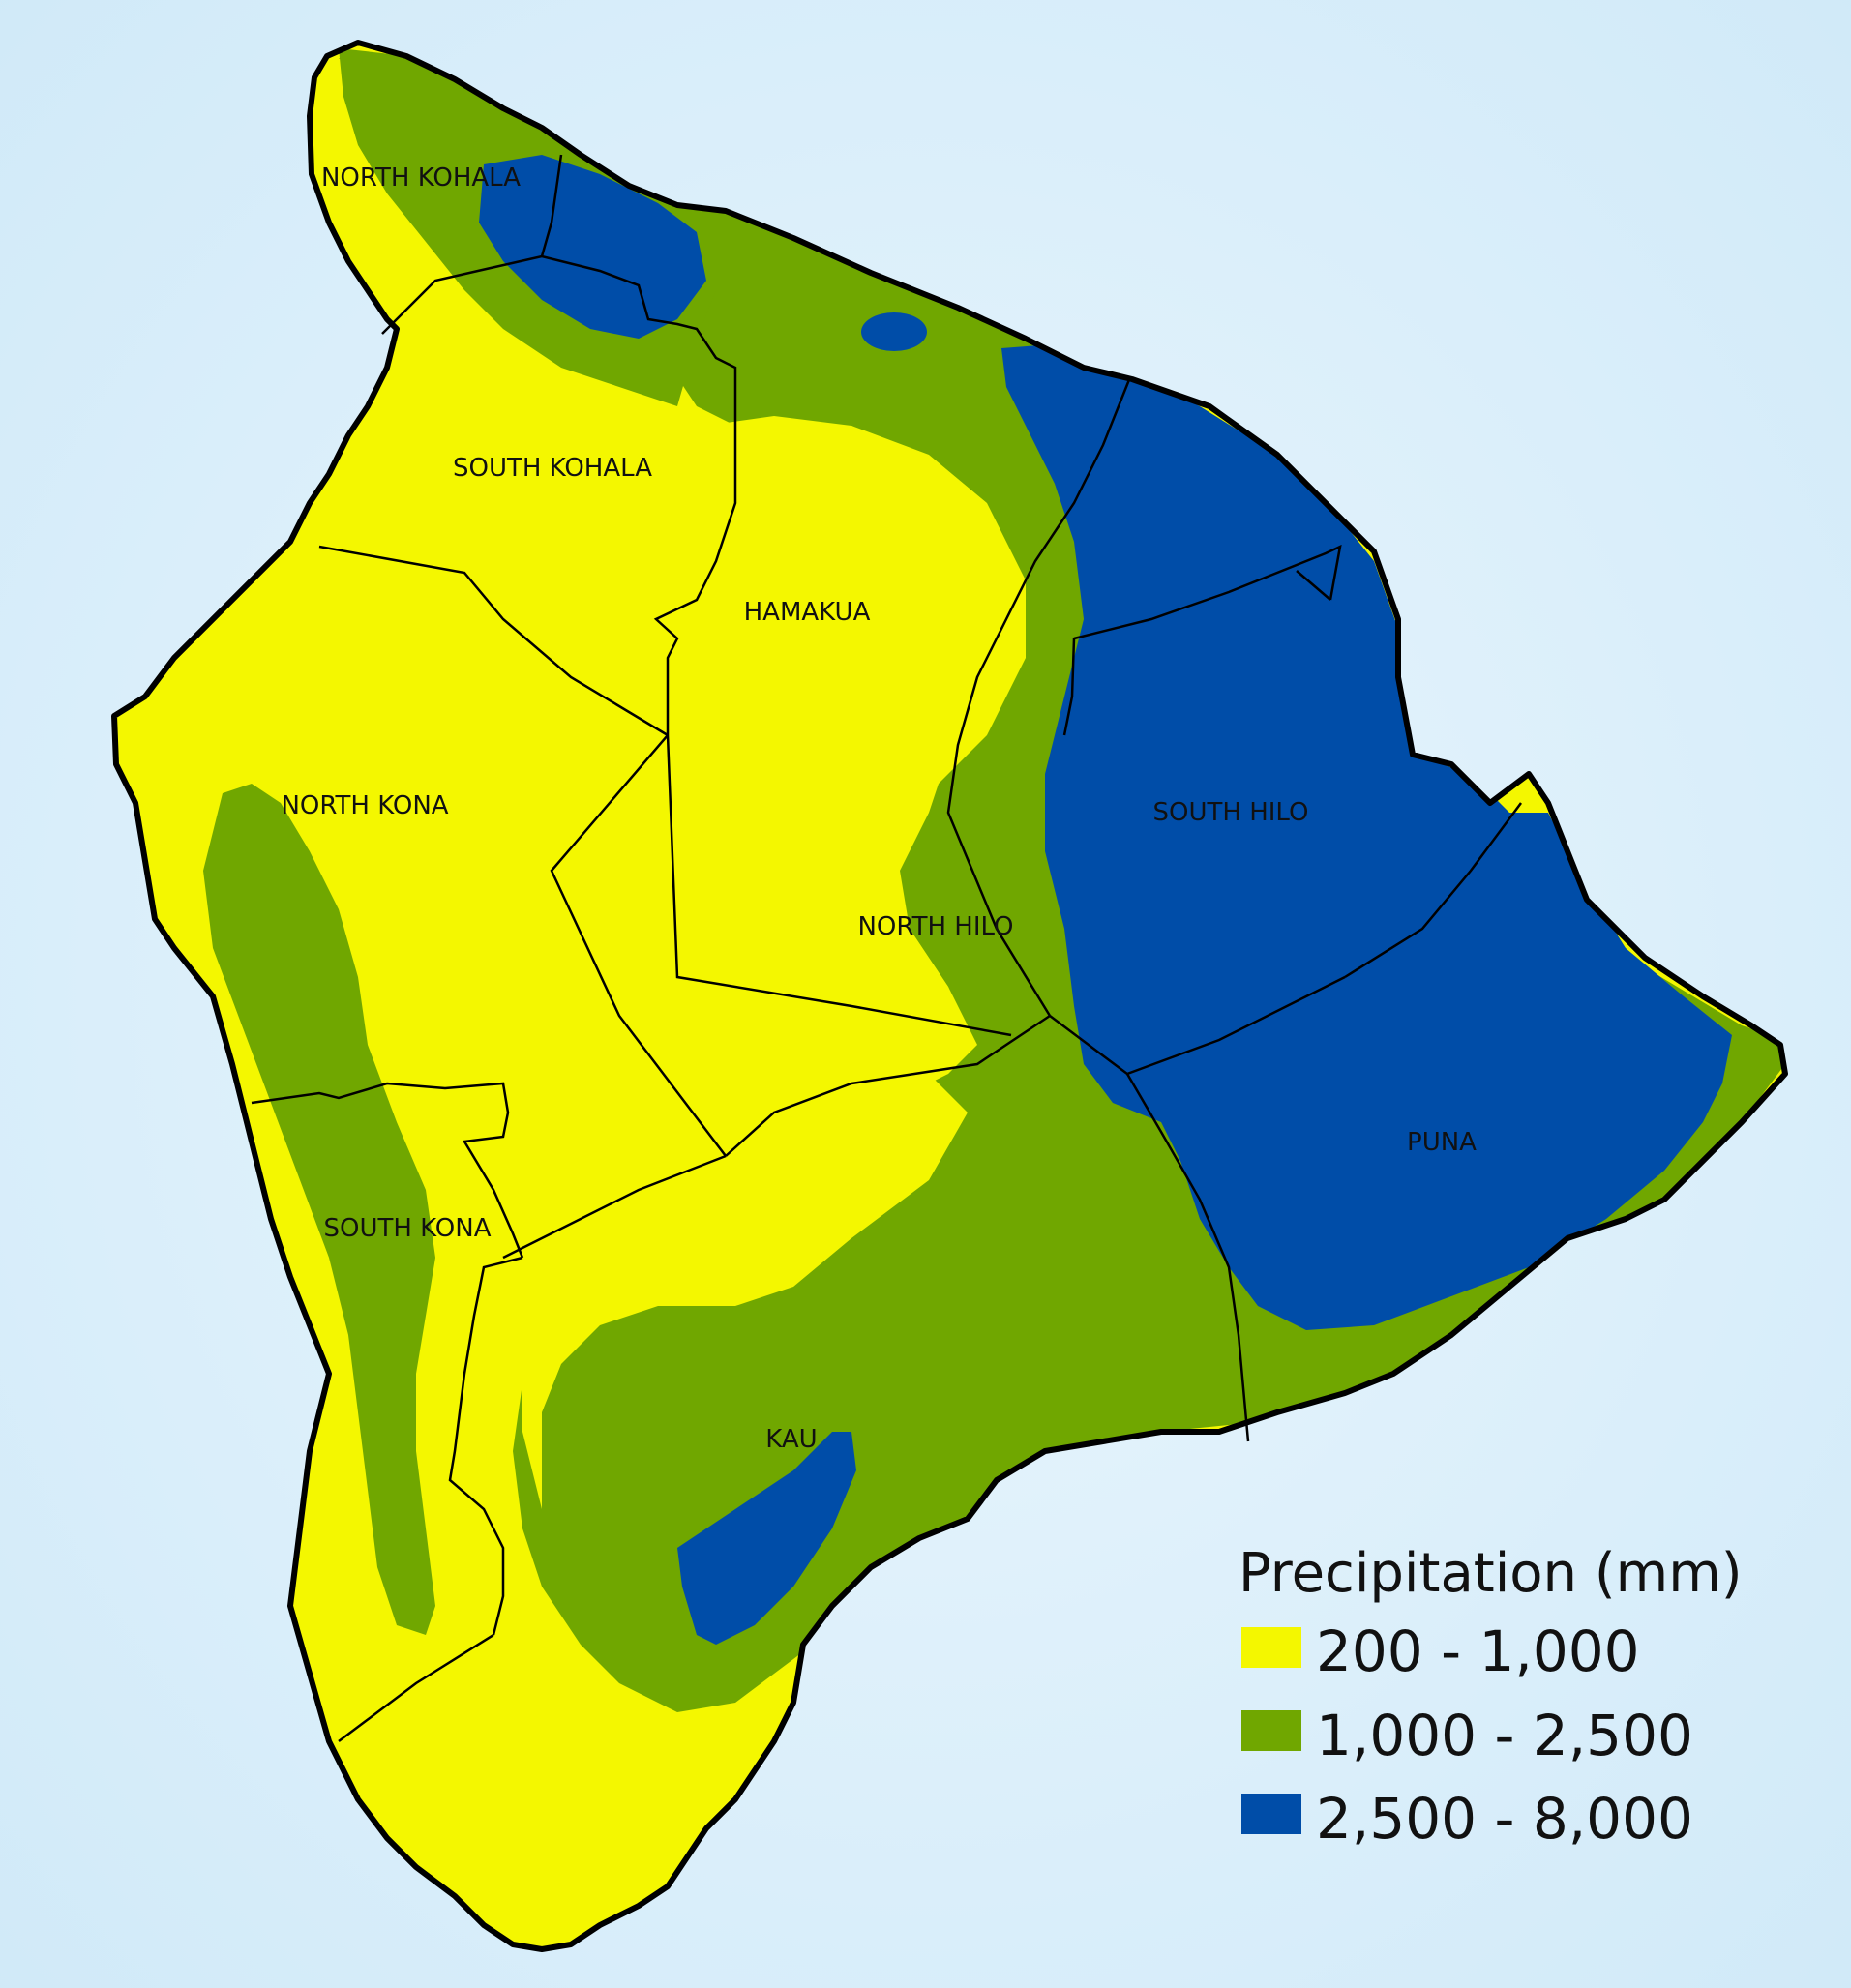 The height and width of the screenshot is (1988, 1851). What do you see at coordinates (1271, 1647) in the screenshot?
I see `legend-swatch-low` at bounding box center [1271, 1647].